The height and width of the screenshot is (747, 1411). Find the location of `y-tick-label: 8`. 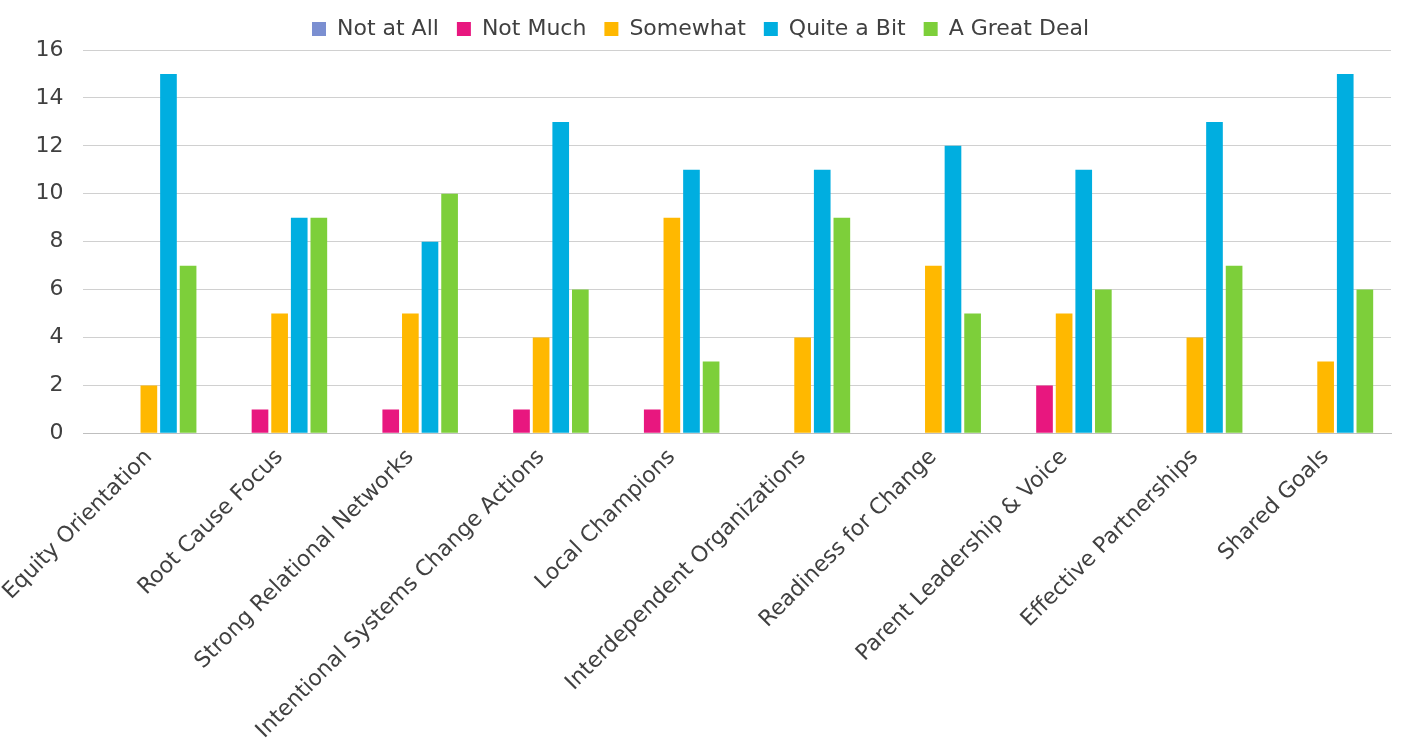

y-tick-label: 8 is located at coordinates (56, 240).